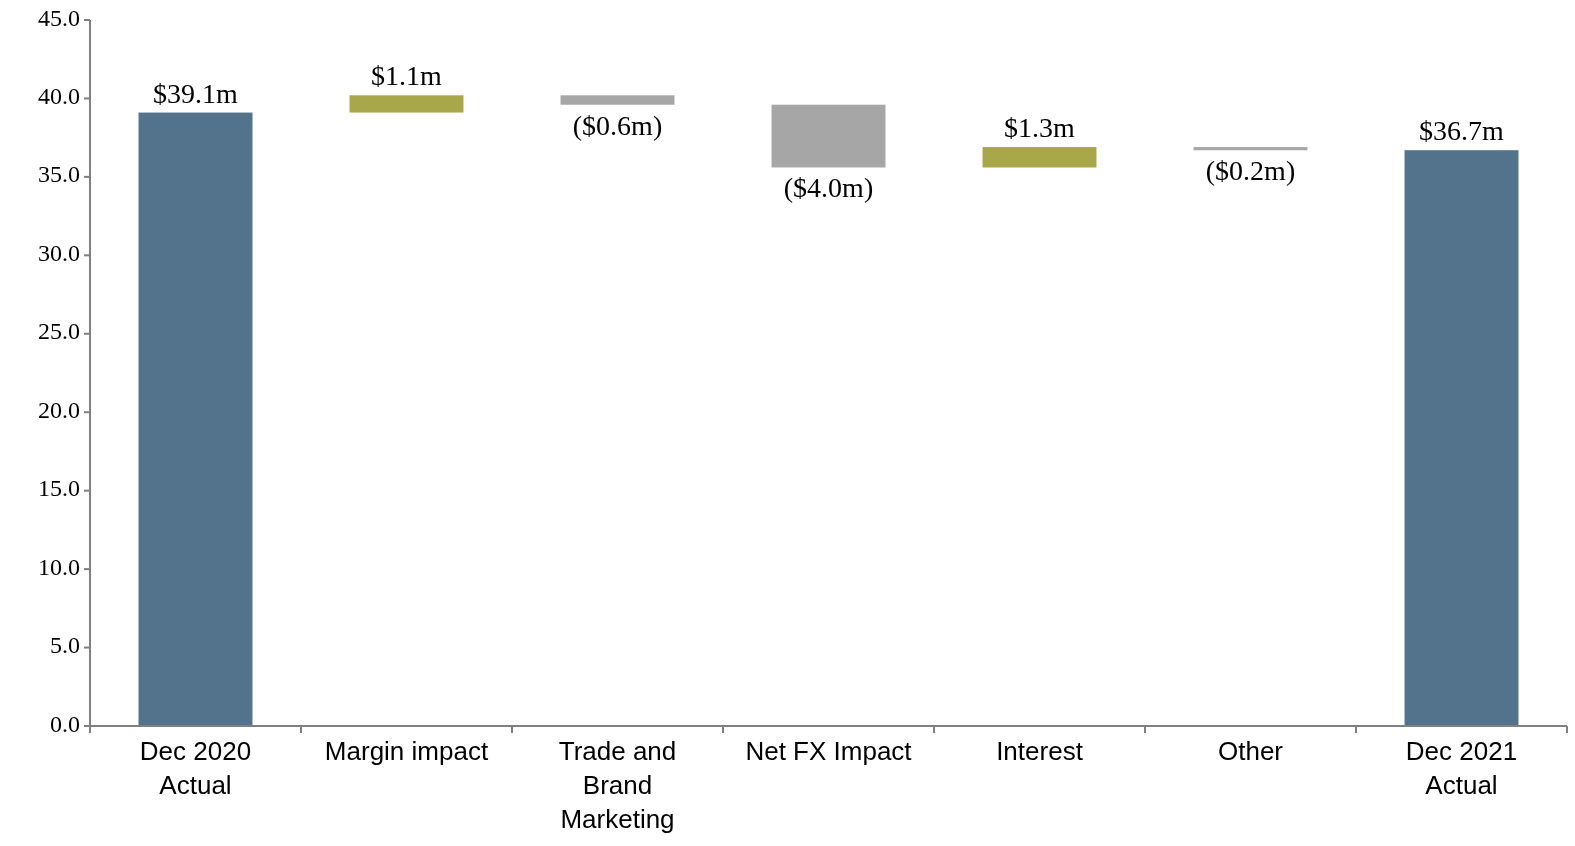 The width and height of the screenshot is (1575, 846). Describe the element at coordinates (59, 174) in the screenshot. I see `y-tick-label: 35.0` at that location.